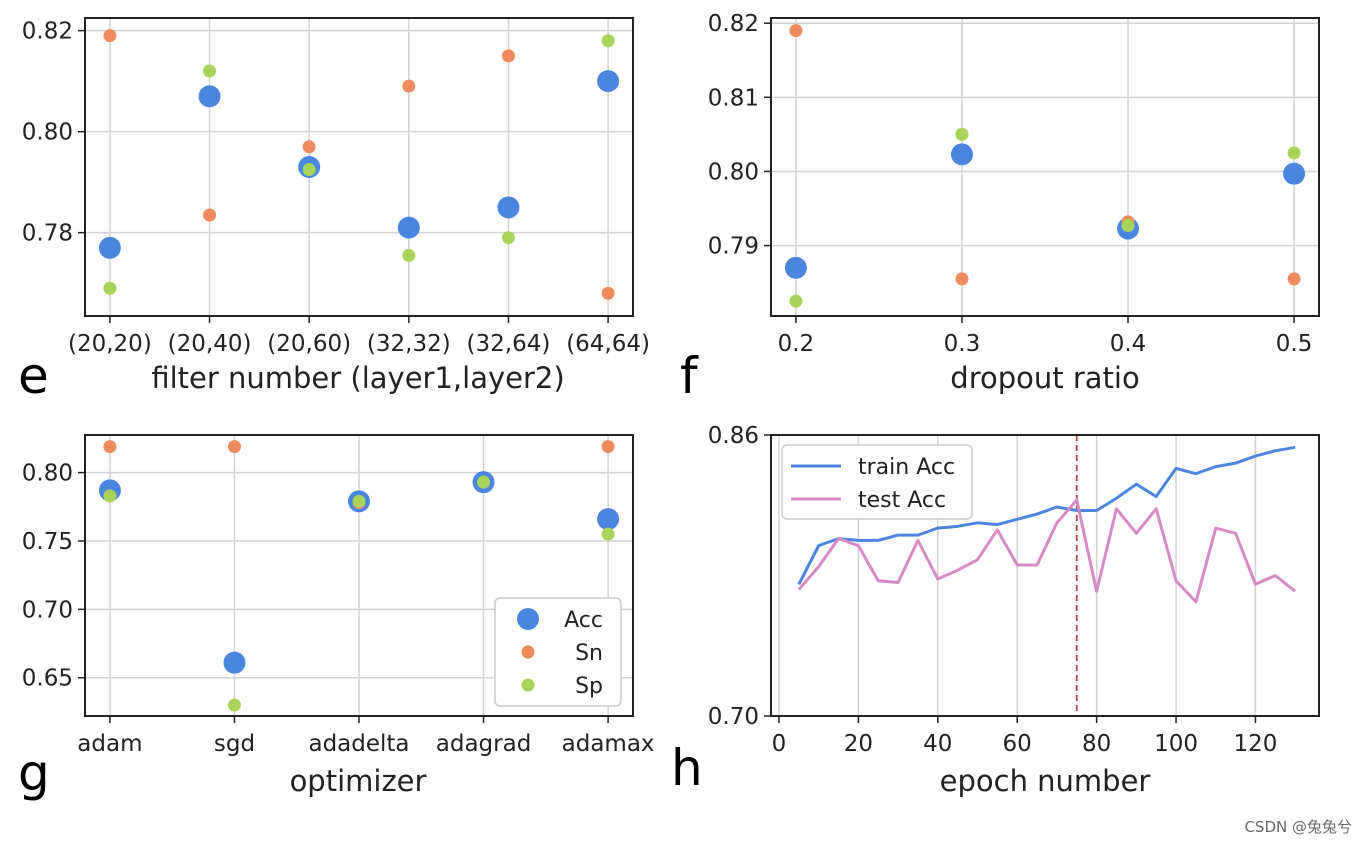 This screenshot has height=844, width=1369. Describe the element at coordinates (34, 773) in the screenshot. I see `panel-letter: g` at that location.